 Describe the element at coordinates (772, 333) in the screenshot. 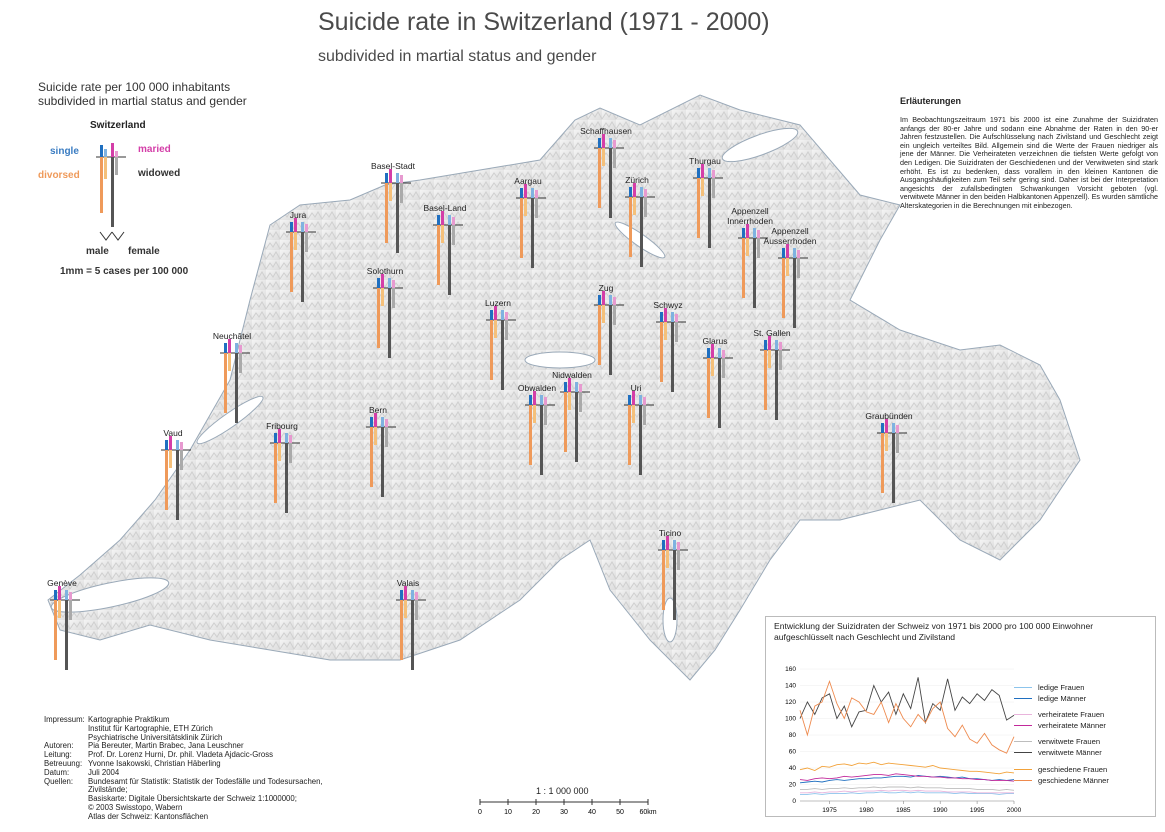

I see `canton-label: St. Gallen` at that location.